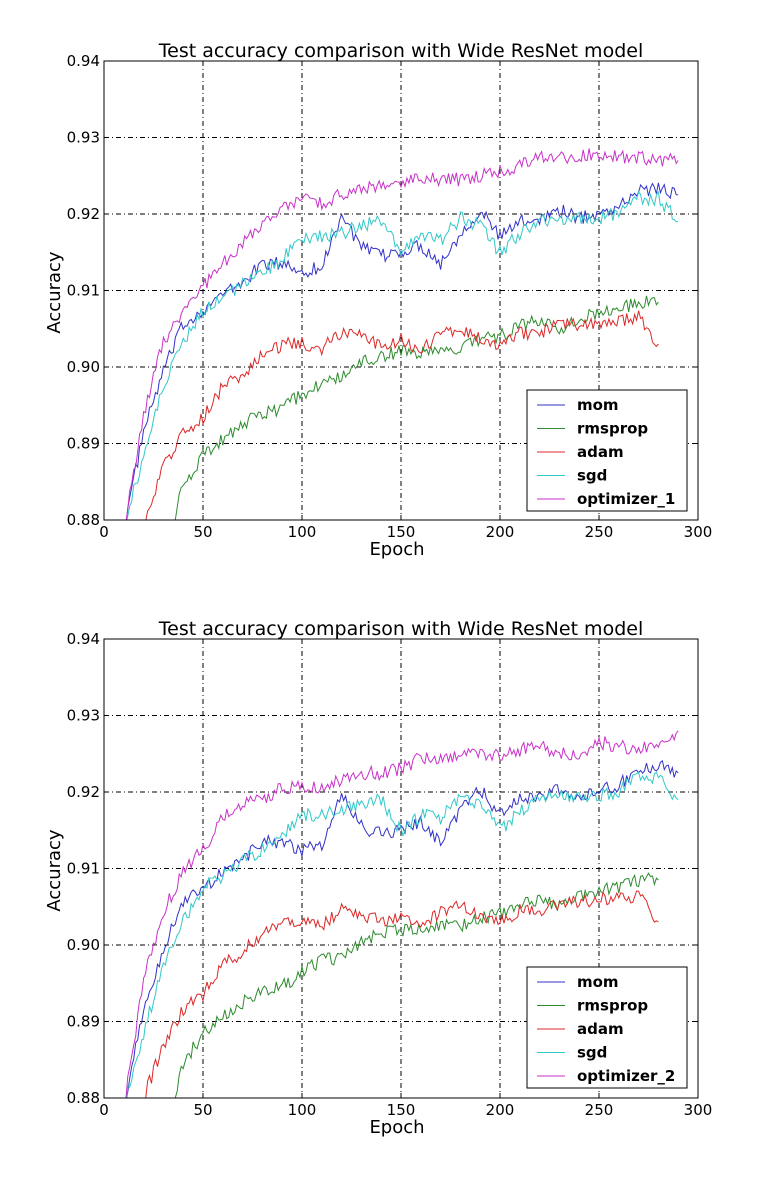  I want to click on legend-label: optimizer_2, so click(626, 1076).